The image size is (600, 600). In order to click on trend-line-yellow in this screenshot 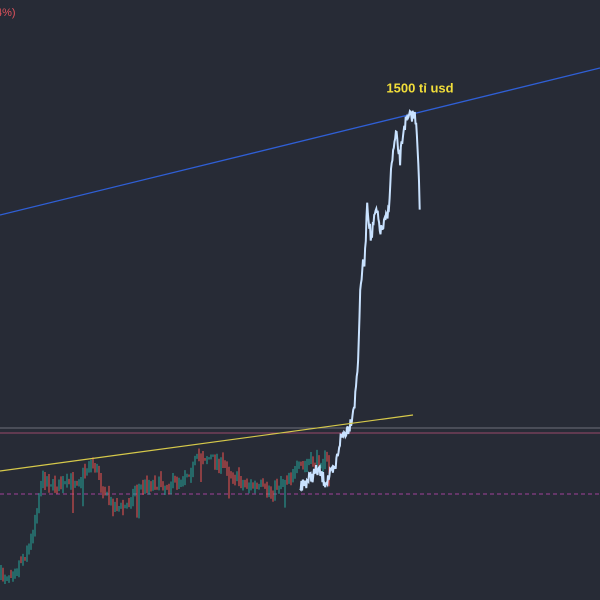, I will do `click(207, 443)`.